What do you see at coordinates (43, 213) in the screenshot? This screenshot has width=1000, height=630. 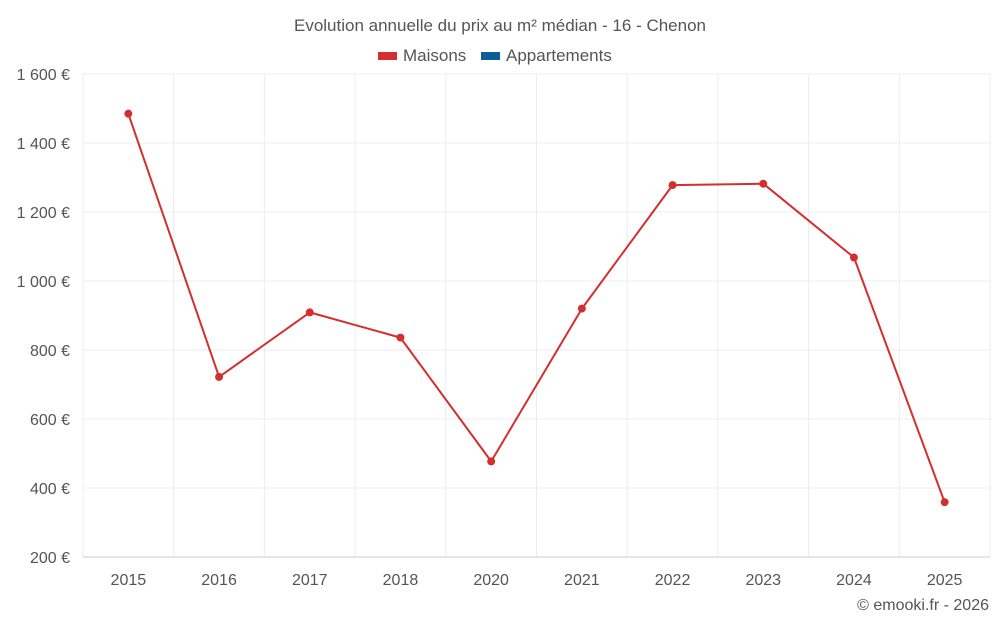 I see `y-tick-label: 1 200 €` at bounding box center [43, 213].